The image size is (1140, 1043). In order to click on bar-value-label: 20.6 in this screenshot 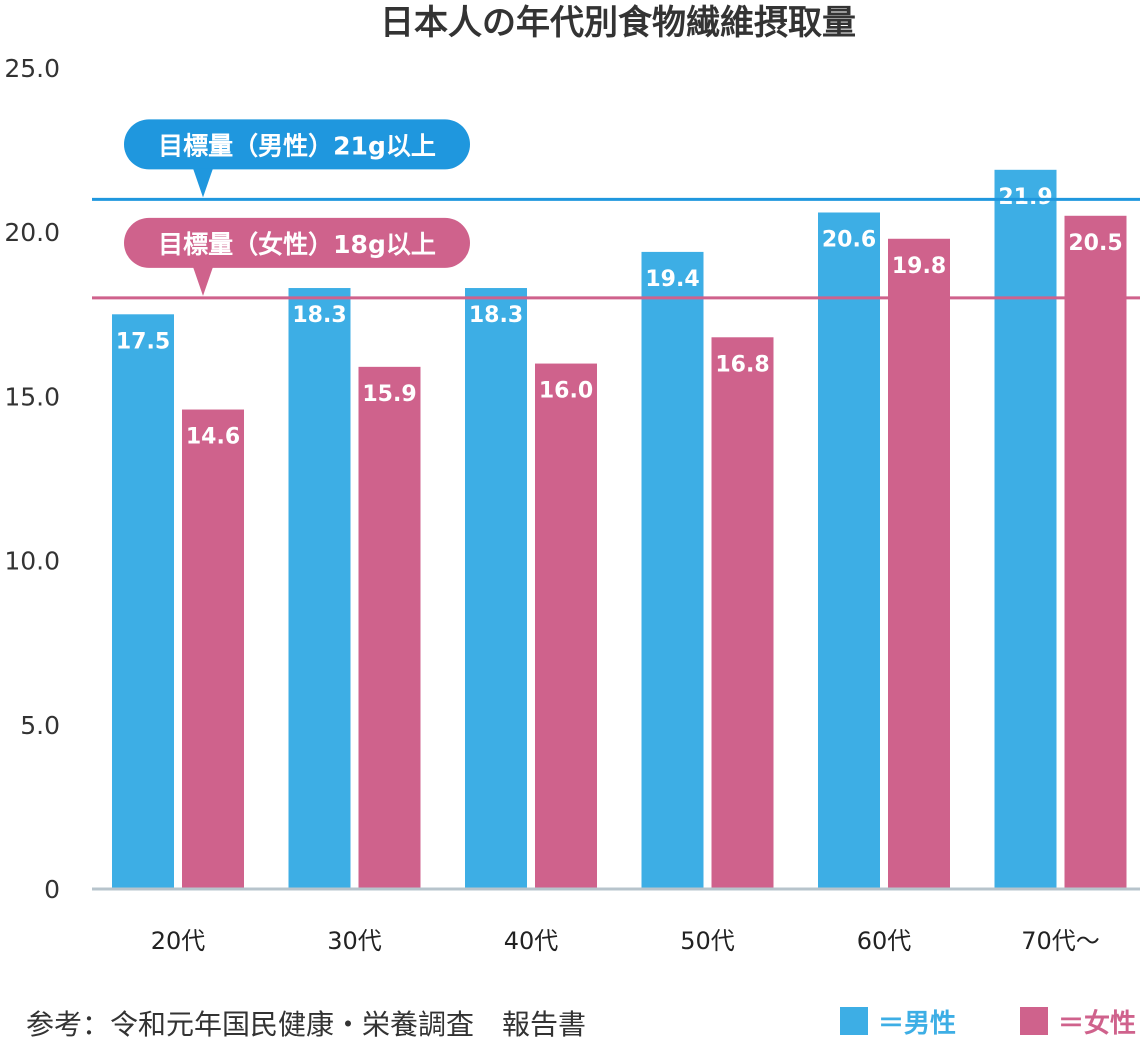, I will do `click(849, 239)`.